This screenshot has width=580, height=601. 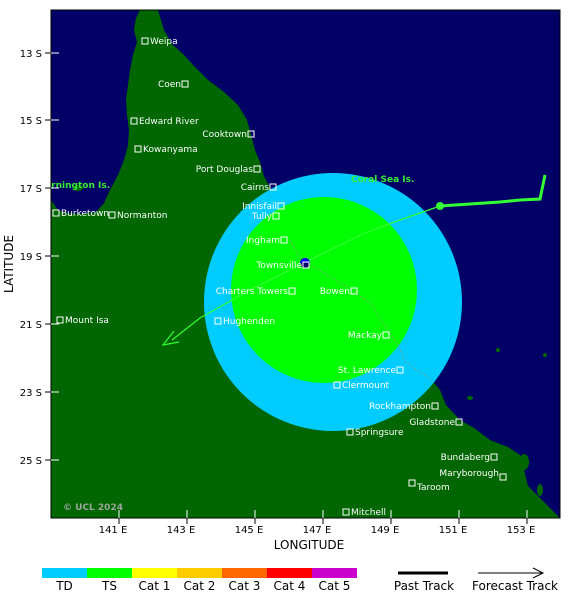 I want to click on place-label: Gladstone, so click(x=432, y=423).